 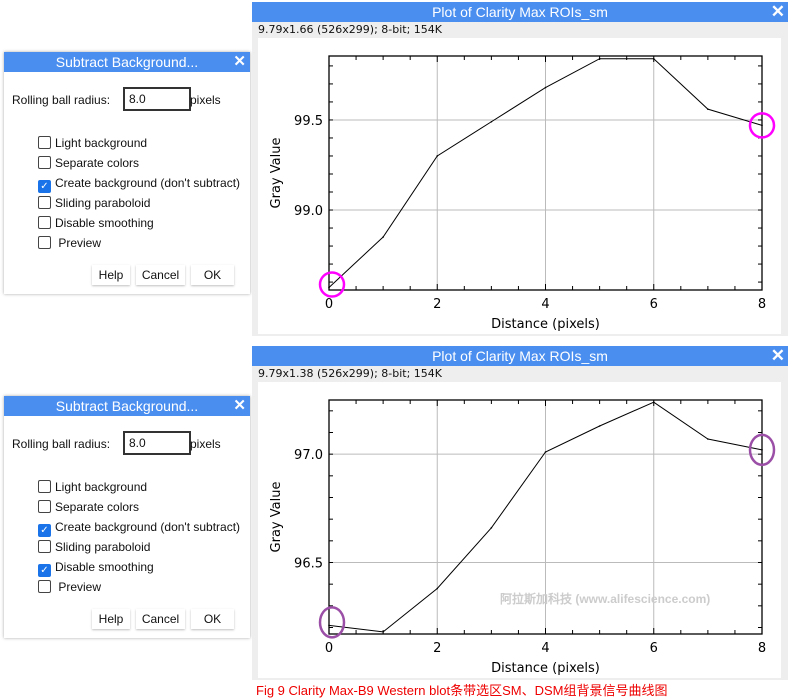 I want to click on option-label: Preview, so click(x=78, y=243).